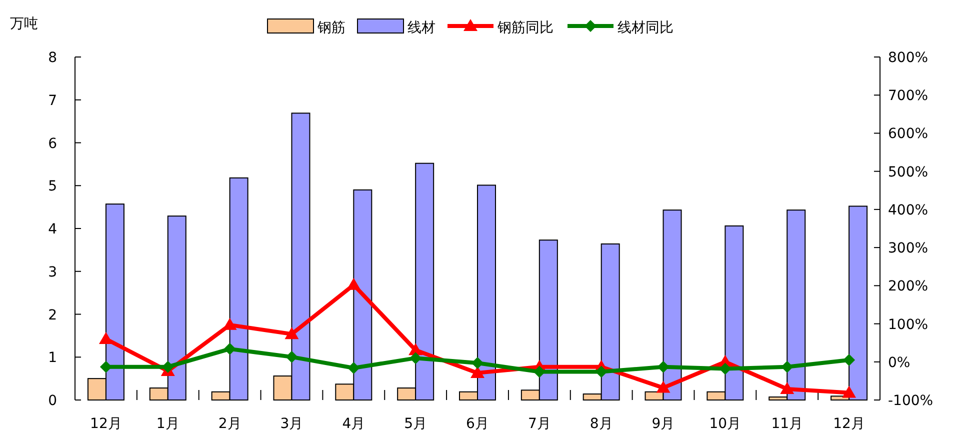 The height and width of the screenshot is (446, 960). Describe the element at coordinates (168, 424) in the screenshot. I see `x-tick-label: 1月` at that location.